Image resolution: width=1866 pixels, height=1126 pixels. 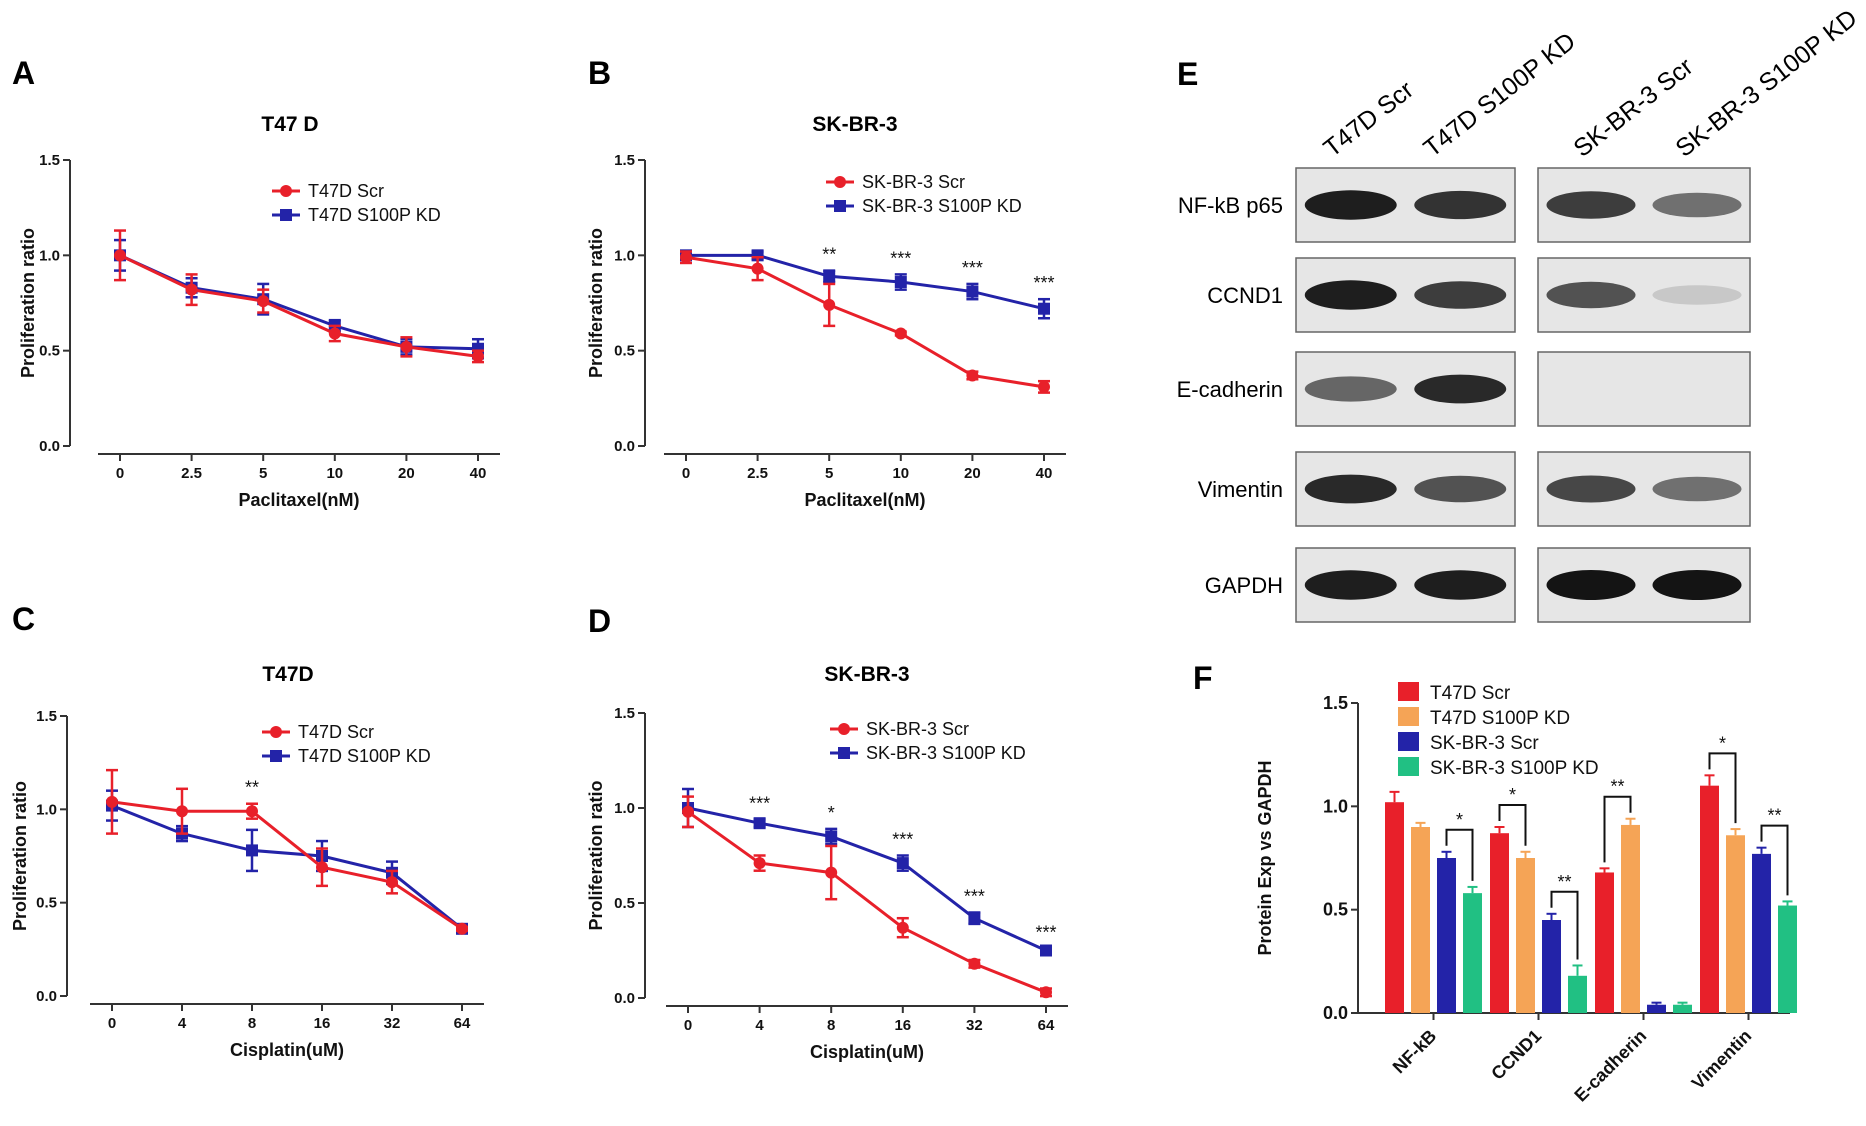 I want to click on chart-title: T47 D, so click(x=289, y=124).